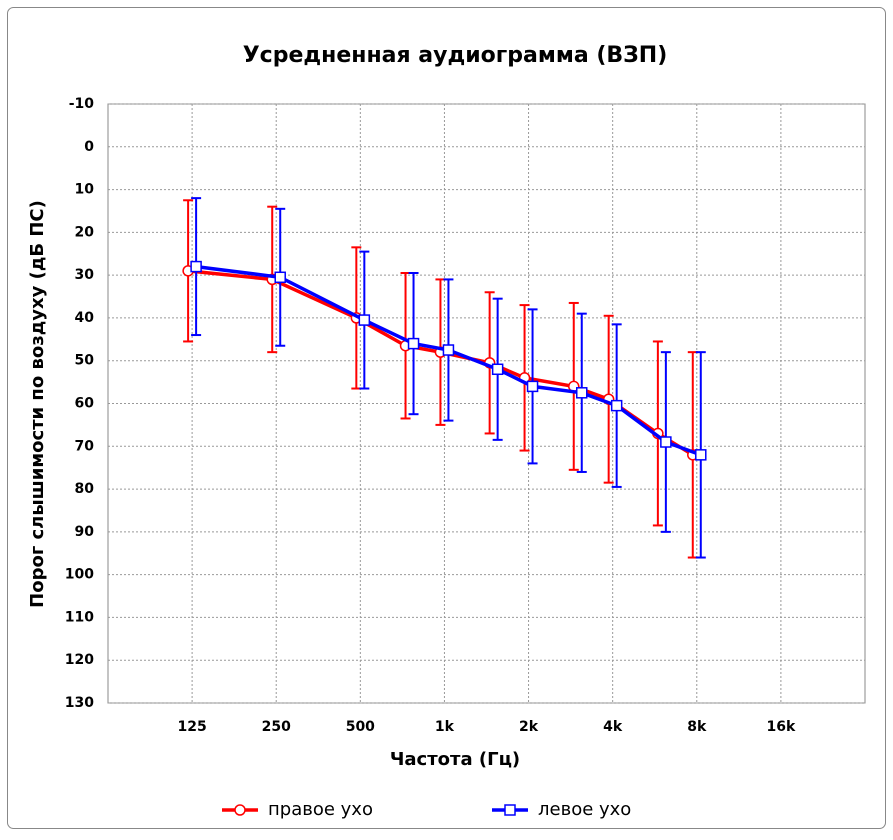 The width and height of the screenshot is (893, 840). I want to click on y-tick-label: 30, so click(85, 275).